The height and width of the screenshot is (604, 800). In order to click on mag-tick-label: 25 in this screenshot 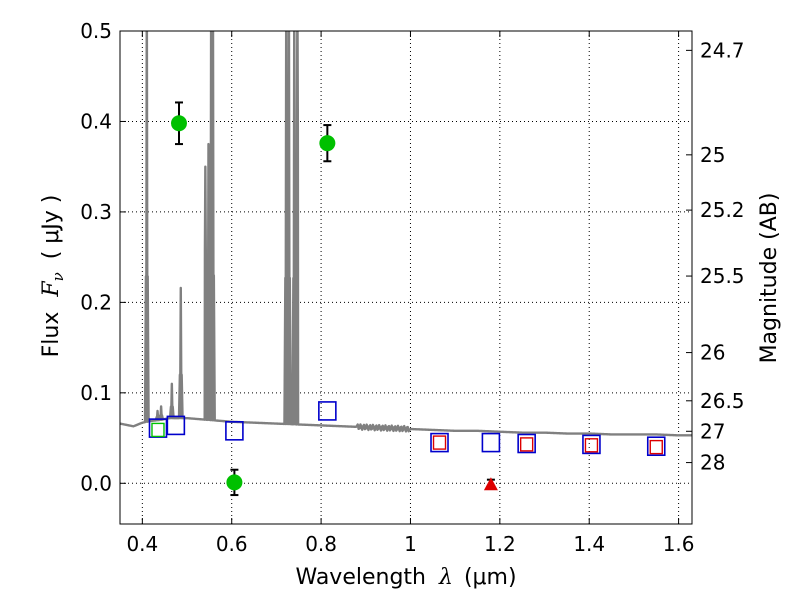, I will do `click(712, 155)`.